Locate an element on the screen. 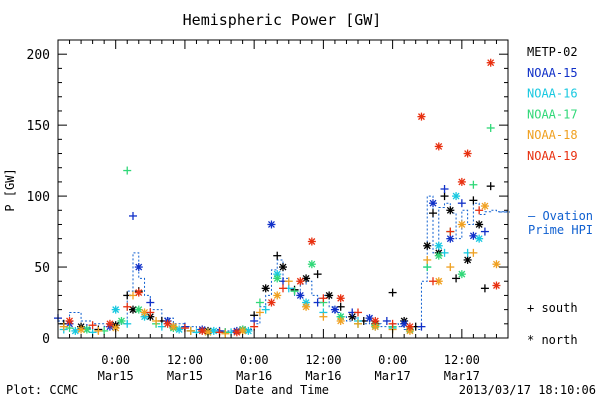  plot-credit: Plot: CCMC is located at coordinates (42, 390).